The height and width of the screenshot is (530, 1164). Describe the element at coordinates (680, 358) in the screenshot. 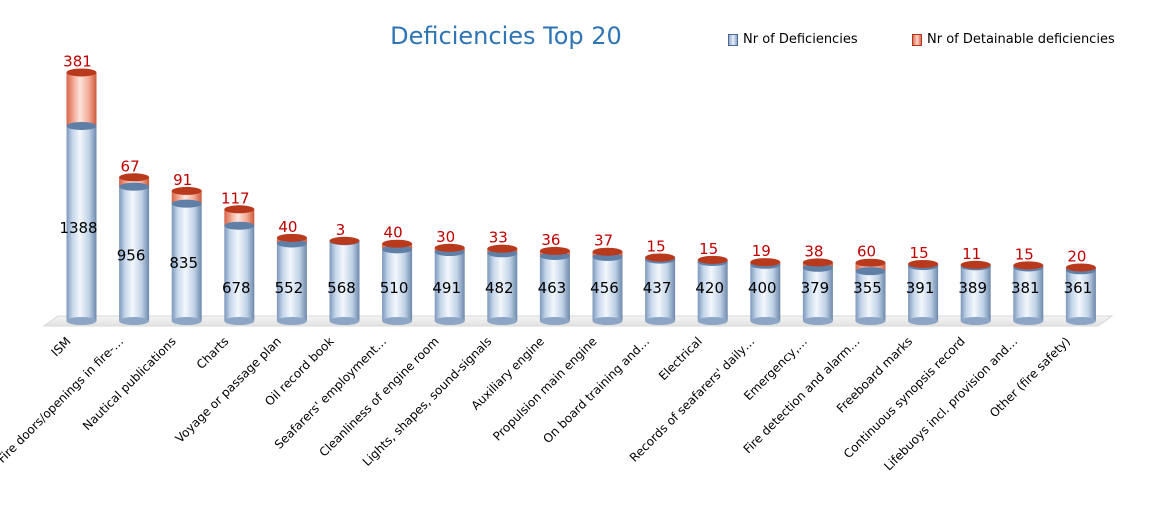

I see `x-tick-label: Electrical` at that location.